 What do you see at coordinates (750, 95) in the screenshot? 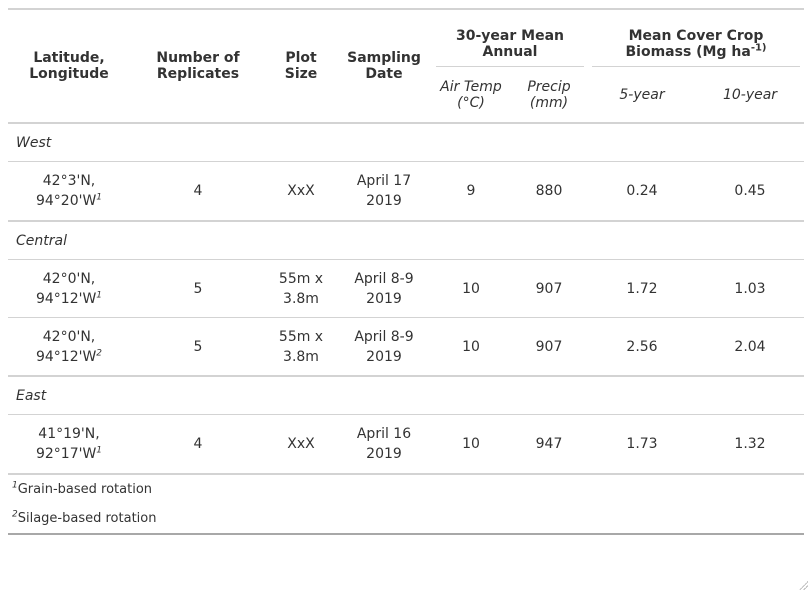
I see `column-header-ten-year: 10-year` at bounding box center [750, 95].